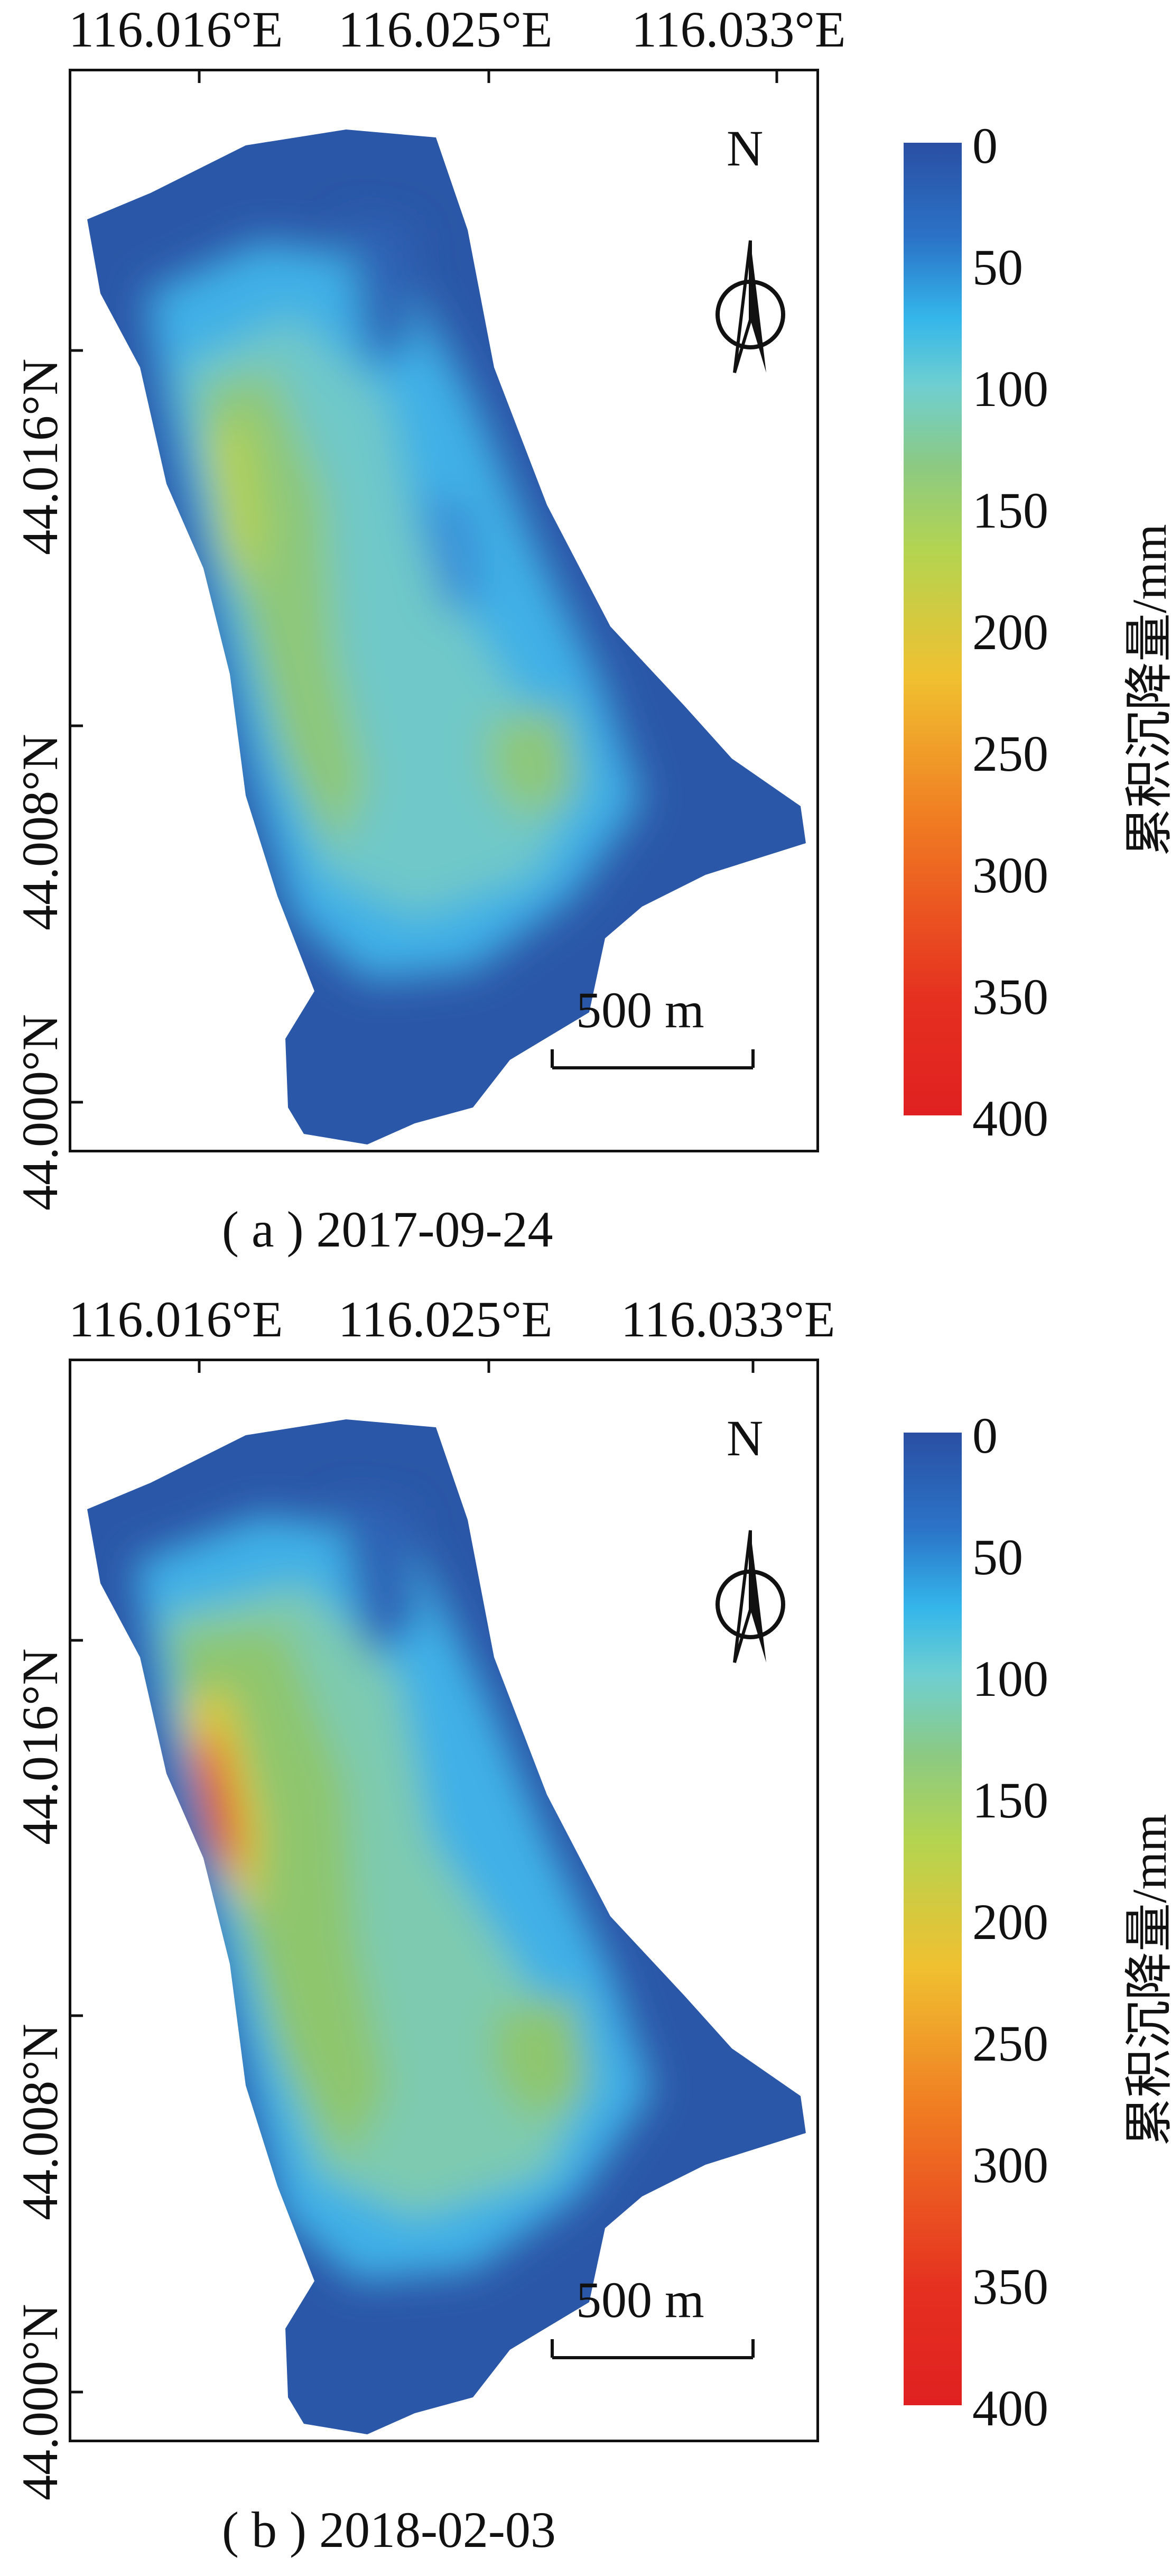 The width and height of the screenshot is (1171, 2576). Describe the element at coordinates (389, 2529) in the screenshot. I see `panel-caption: ( b ) 2018-02-03` at that location.